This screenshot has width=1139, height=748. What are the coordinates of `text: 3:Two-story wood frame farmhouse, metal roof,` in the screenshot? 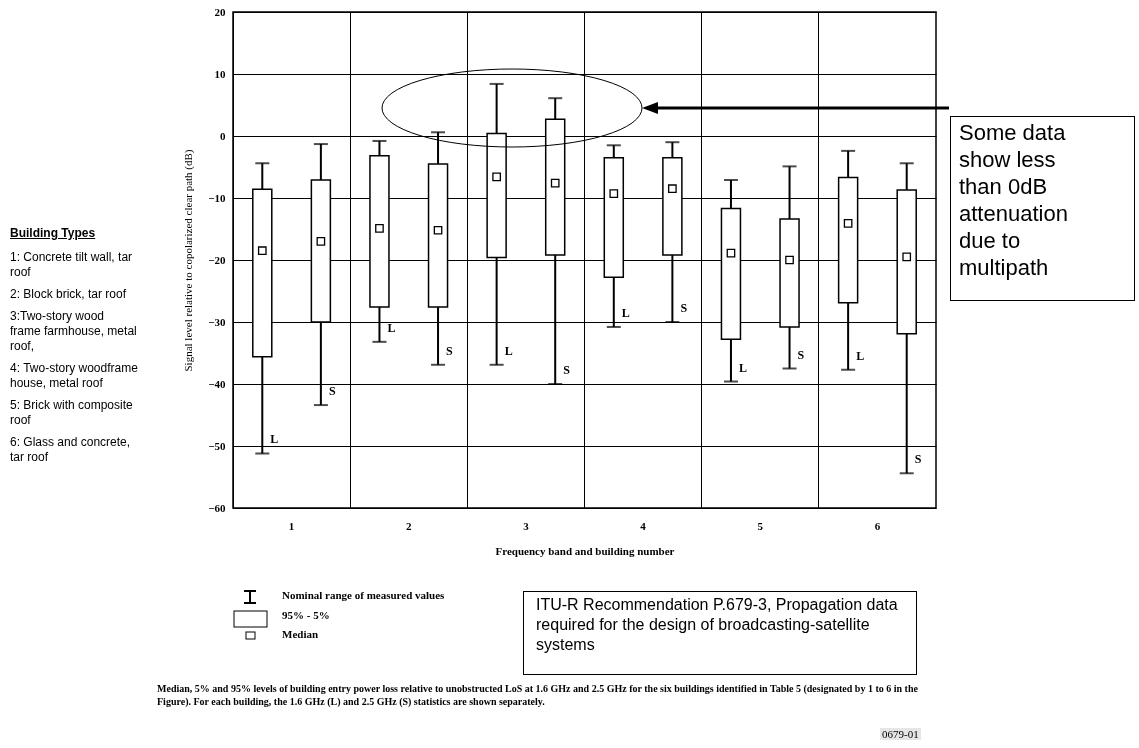 It's located at (74, 331).